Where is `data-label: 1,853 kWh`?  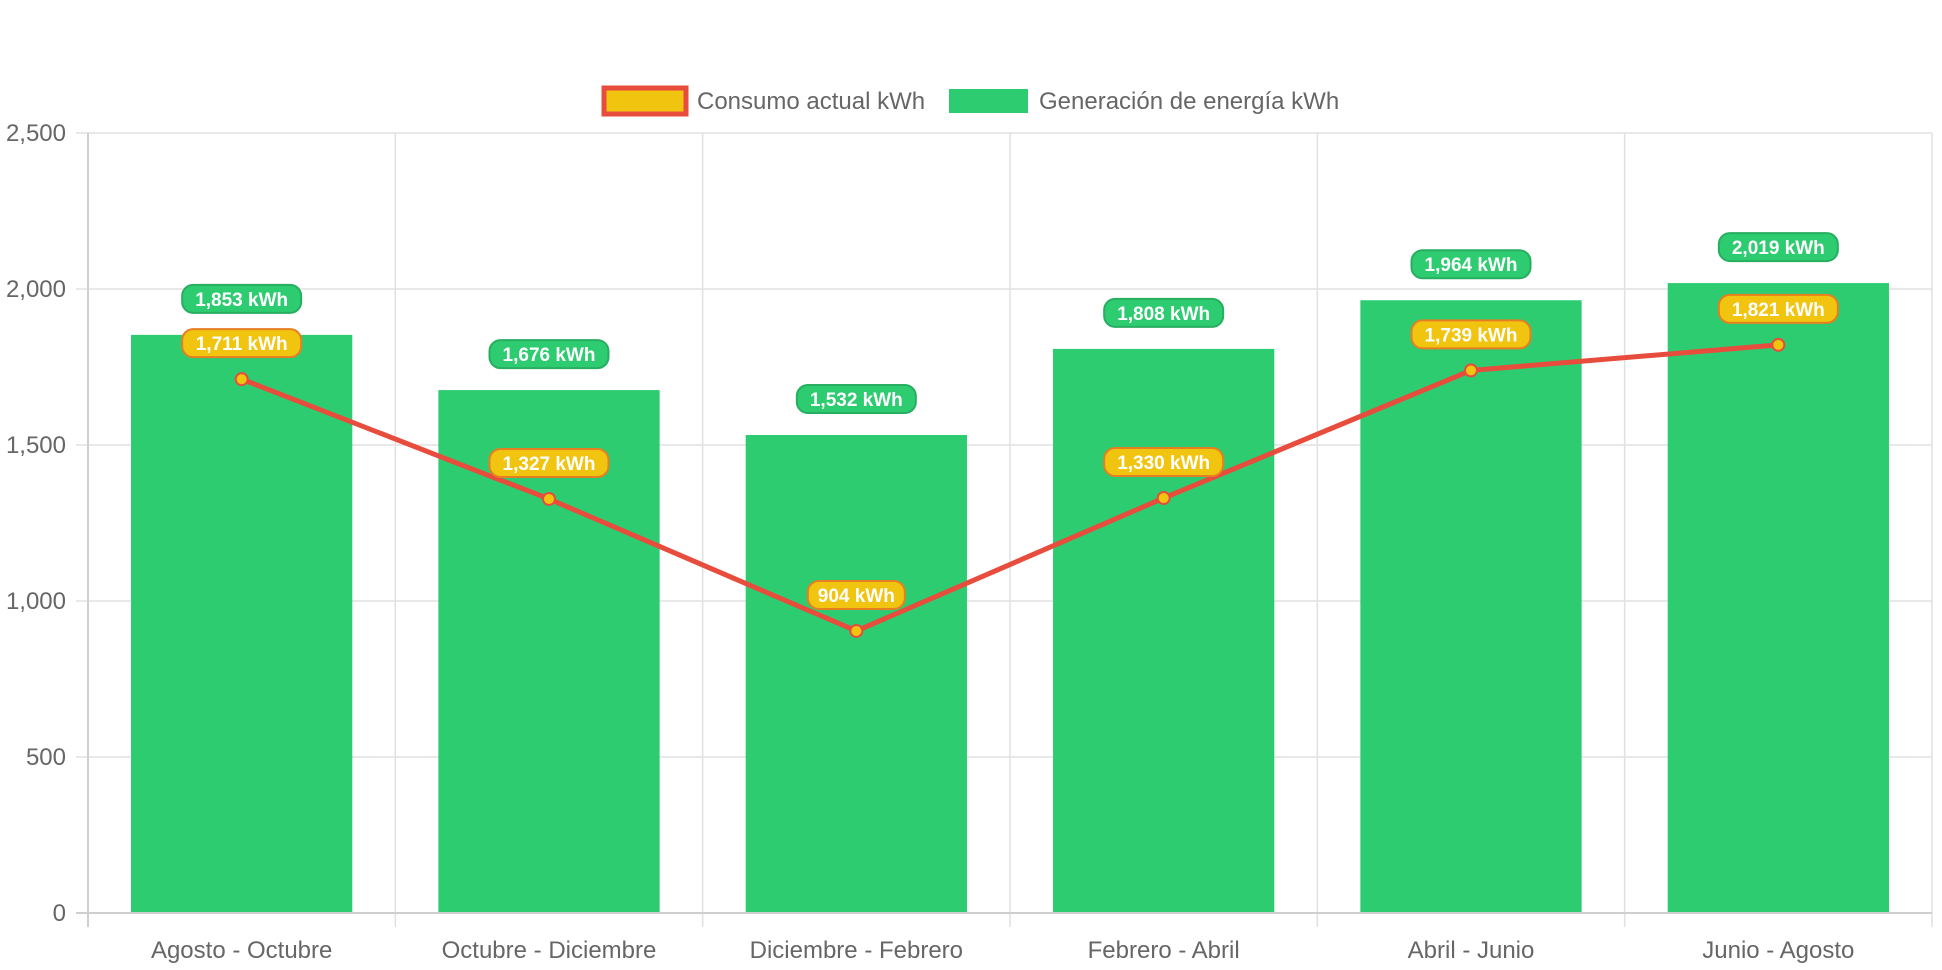 data-label: 1,853 kWh is located at coordinates (242, 298).